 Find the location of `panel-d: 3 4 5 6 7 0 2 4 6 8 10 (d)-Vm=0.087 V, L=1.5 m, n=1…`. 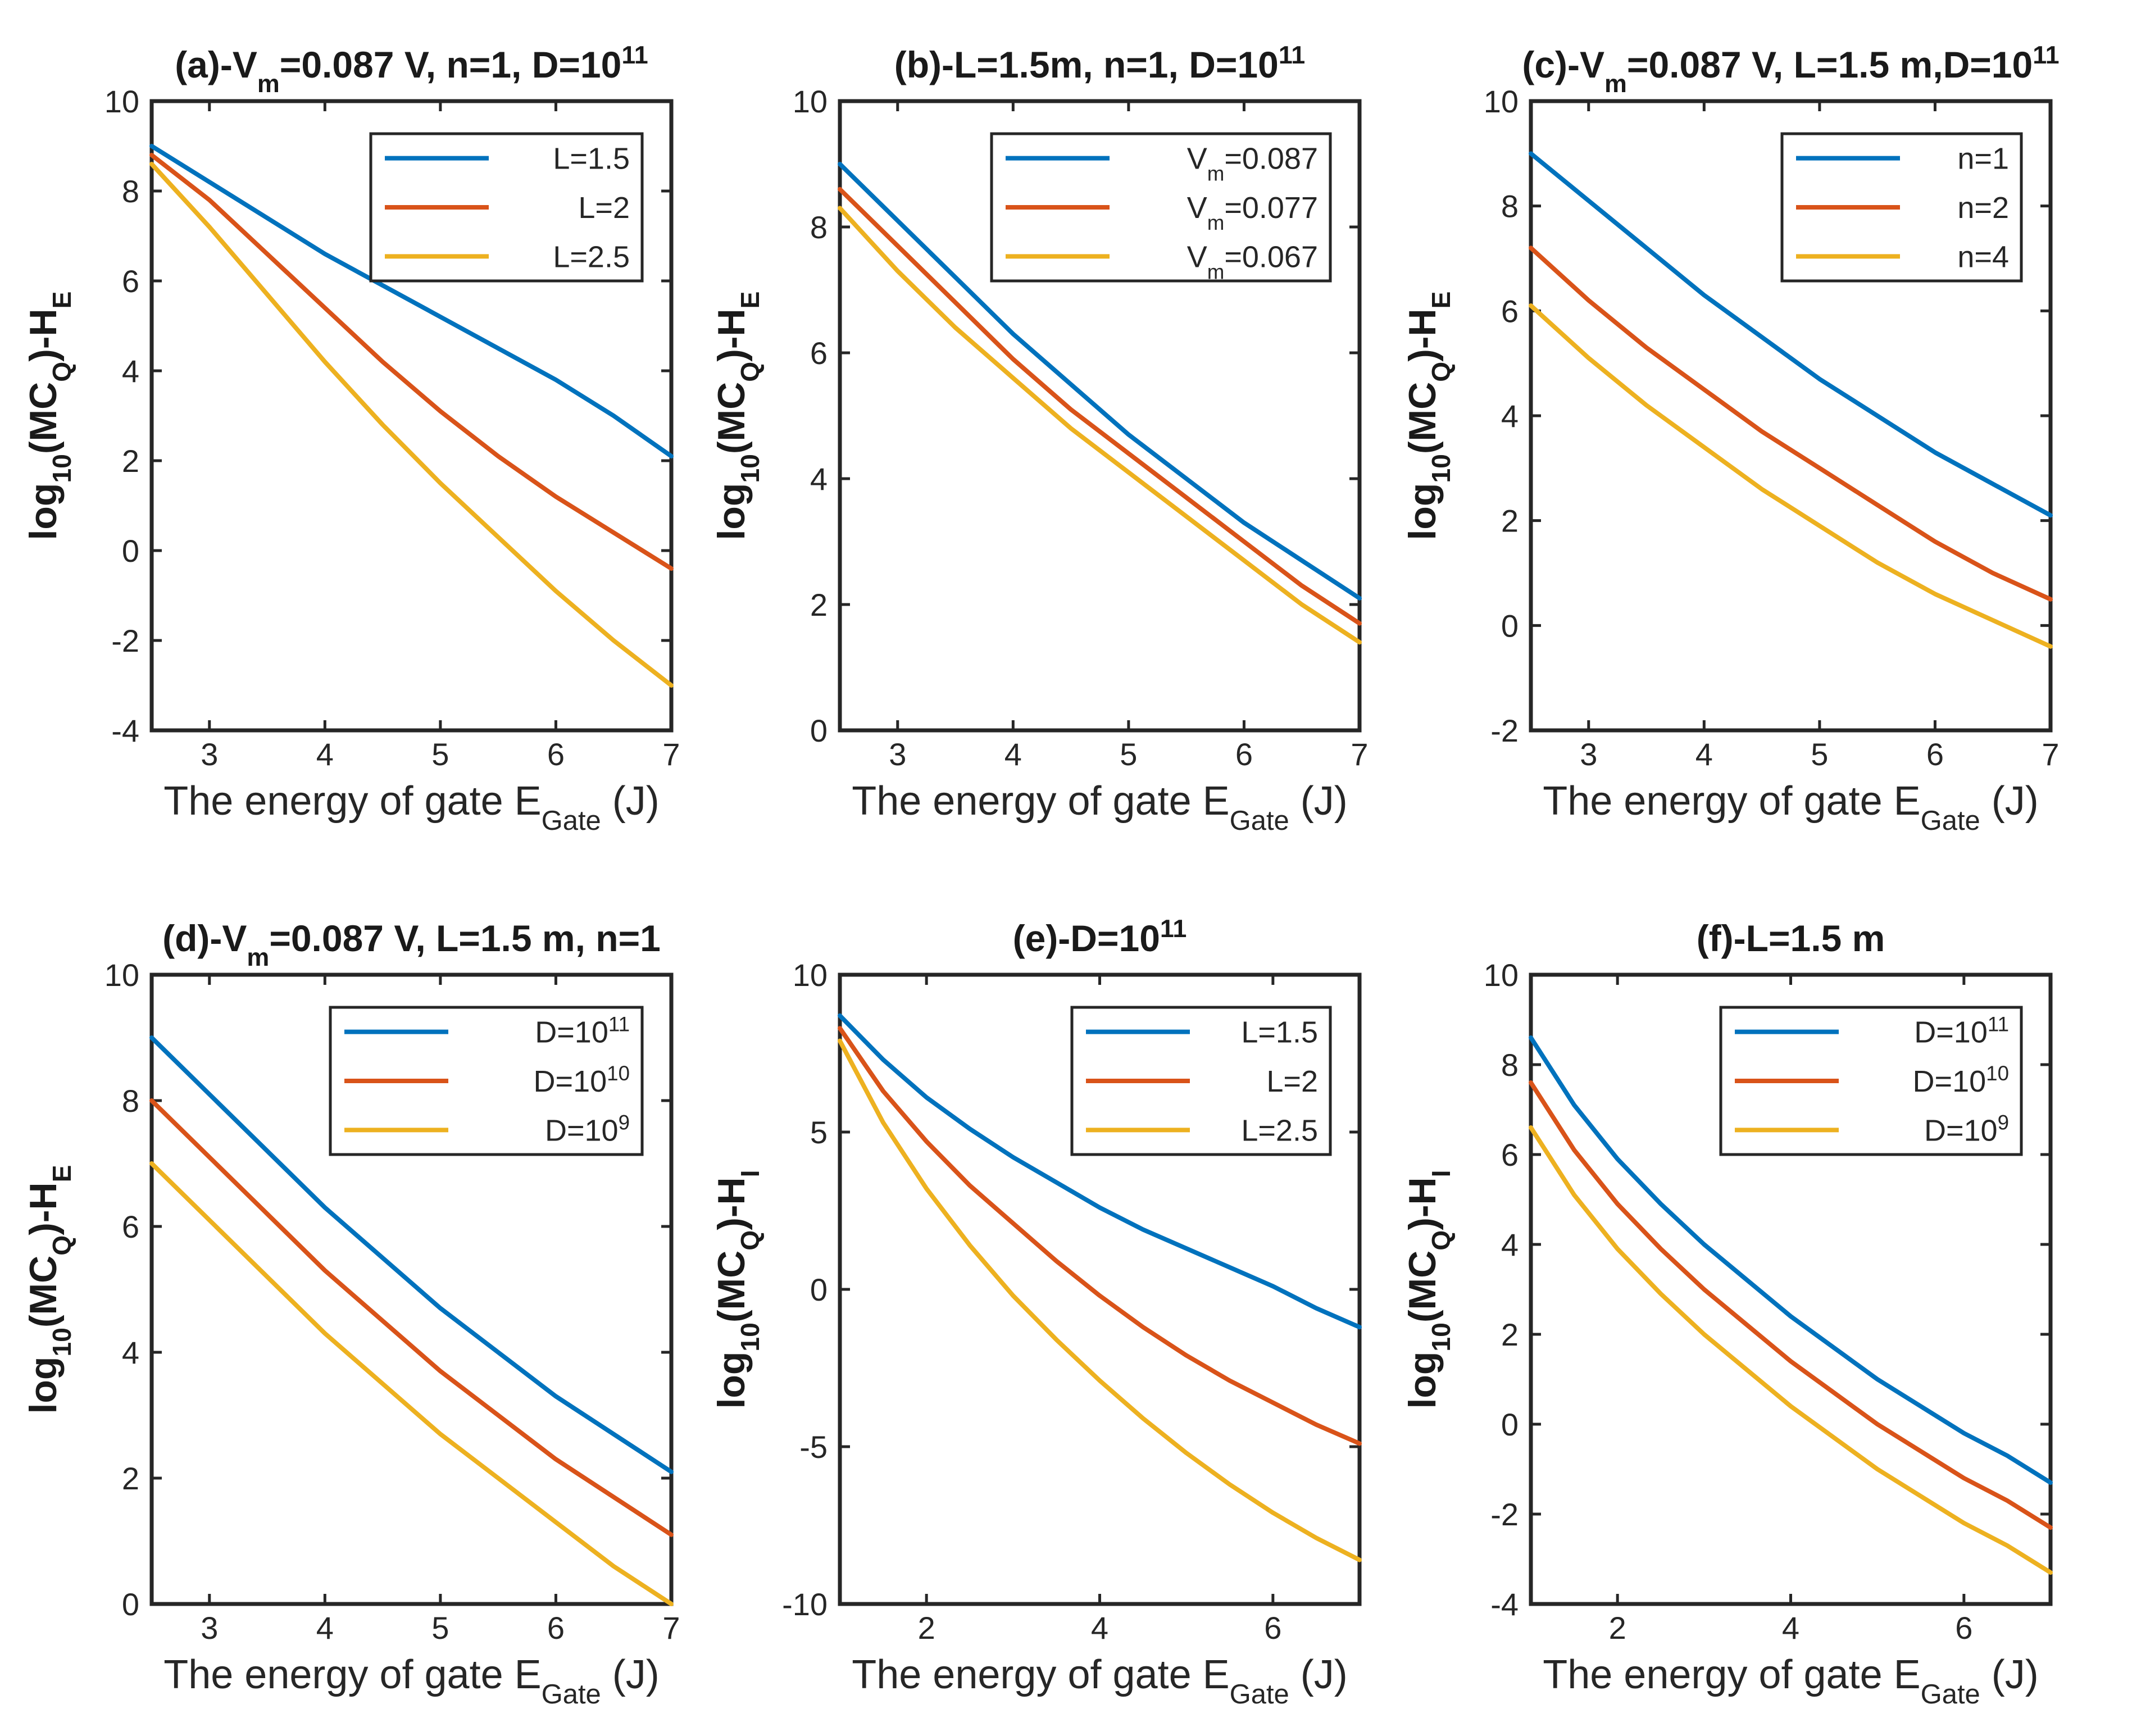

panel-d: 3 4 5 6 7 0 2 4 6 8 10 (d)-Vm=0.087 V, L=1.5 m, n=1… is located at coordinates (351, 1313).